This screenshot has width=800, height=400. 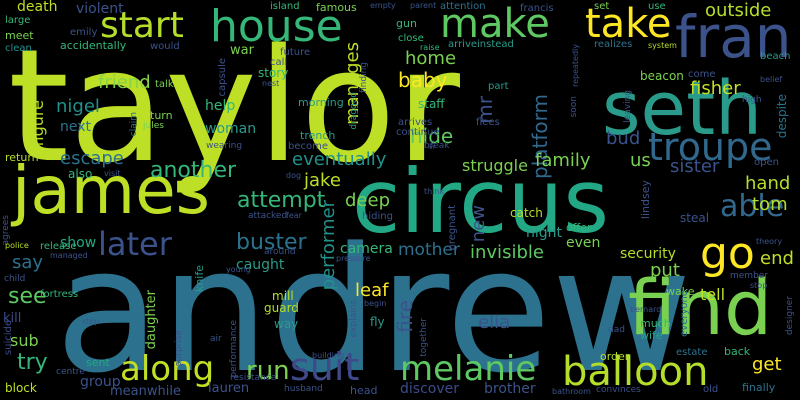 I want to click on word-start: start, so click(x=142, y=25).